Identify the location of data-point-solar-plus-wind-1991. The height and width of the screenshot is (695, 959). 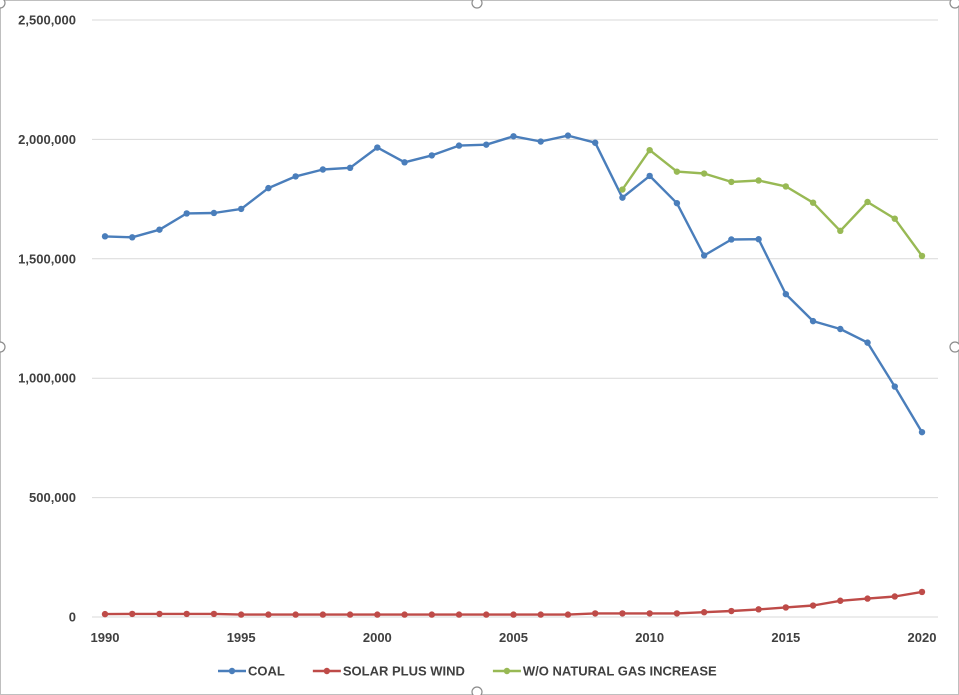
(132, 614).